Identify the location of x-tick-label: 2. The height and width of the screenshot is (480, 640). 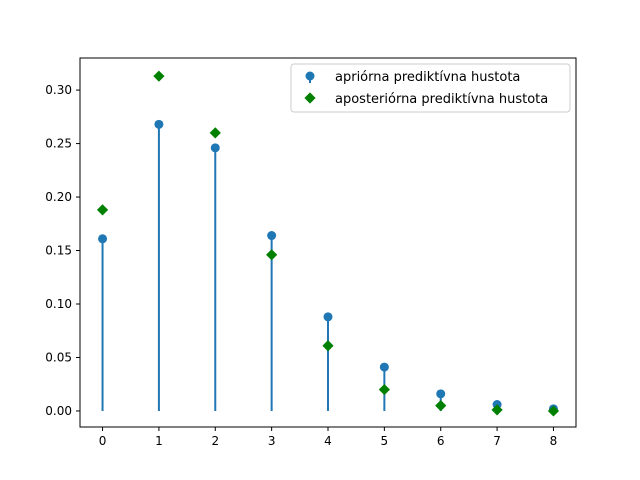
(215, 441).